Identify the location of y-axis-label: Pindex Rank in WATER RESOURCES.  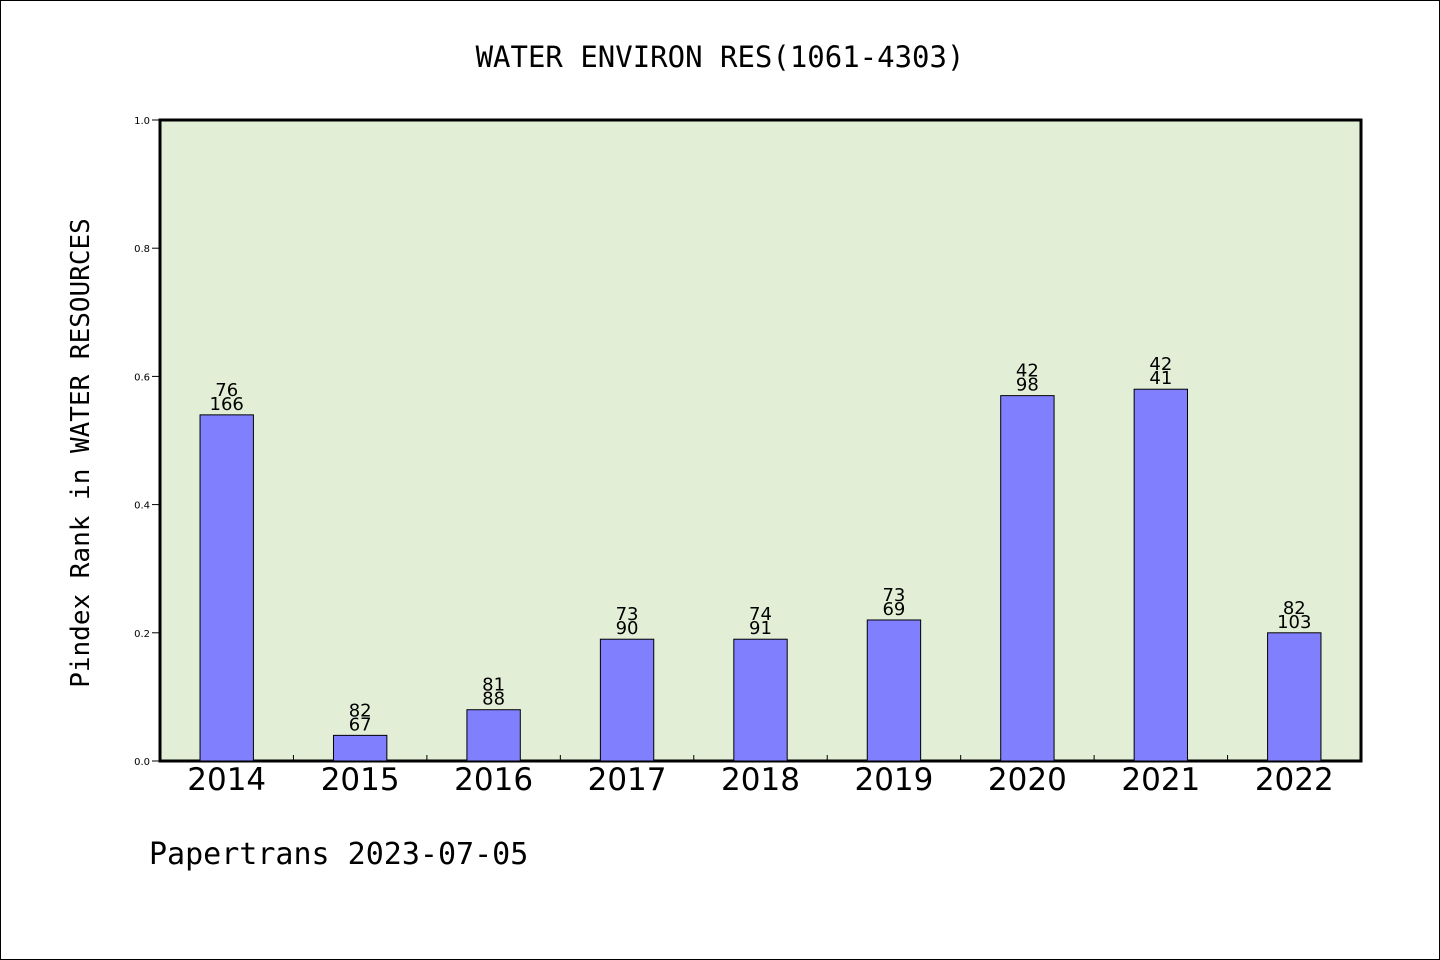
(81, 453).